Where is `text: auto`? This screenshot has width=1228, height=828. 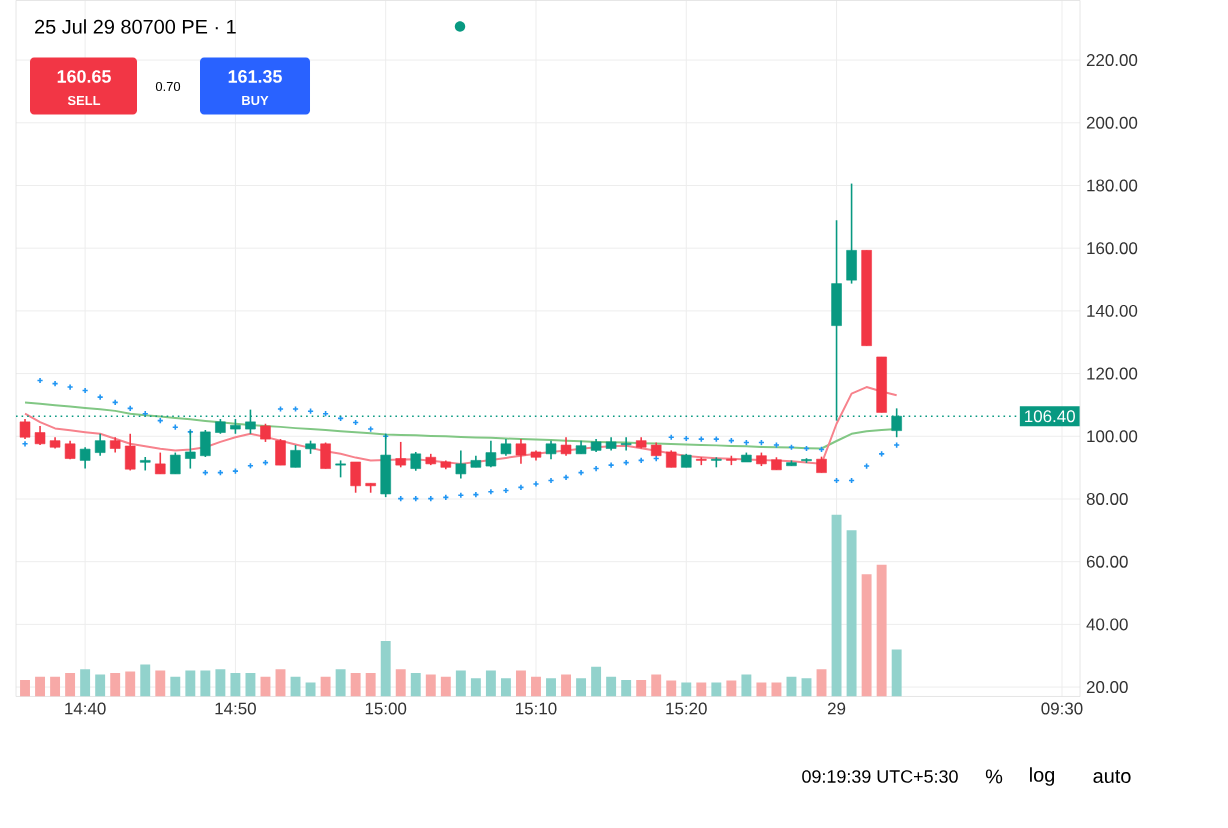
text: auto is located at coordinates (1112, 776).